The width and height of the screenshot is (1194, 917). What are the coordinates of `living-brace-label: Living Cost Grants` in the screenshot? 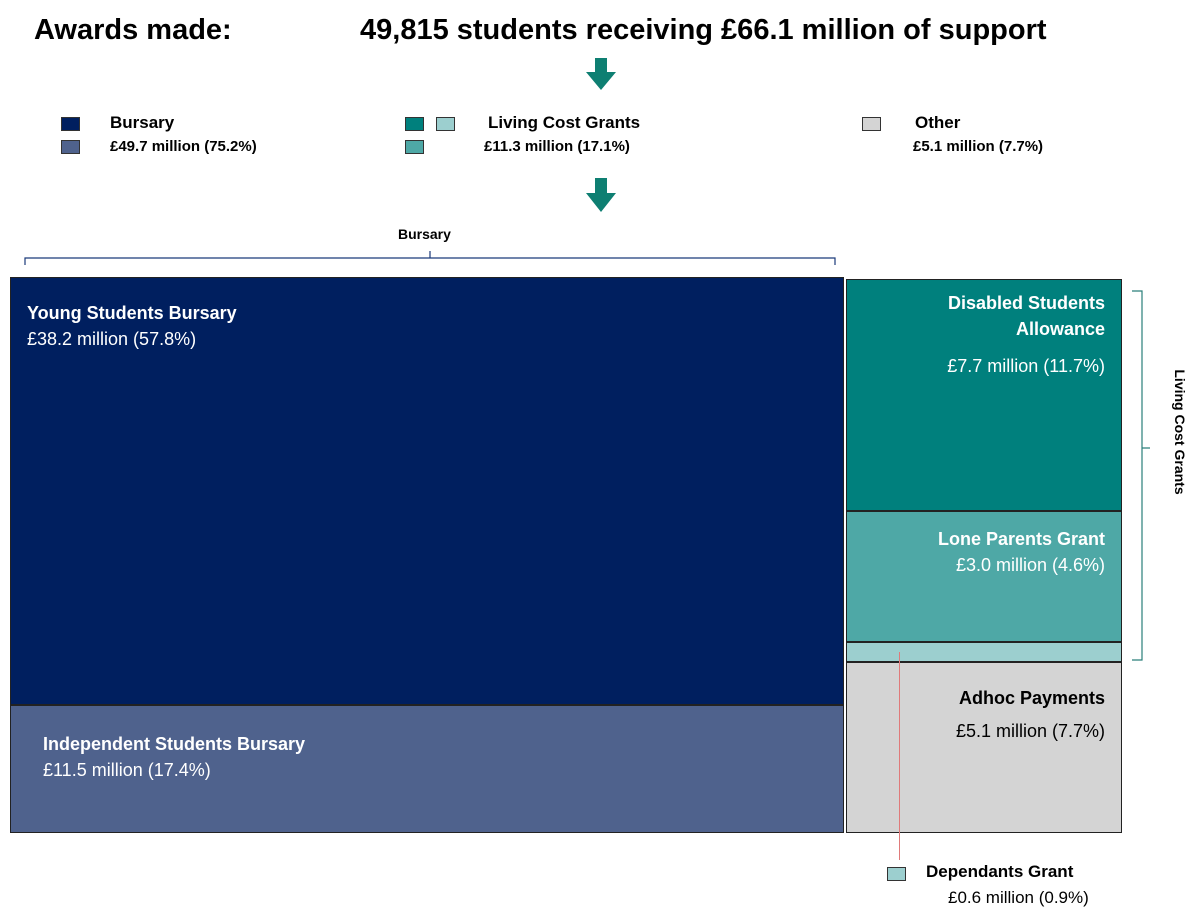 It's located at (1180, 432).